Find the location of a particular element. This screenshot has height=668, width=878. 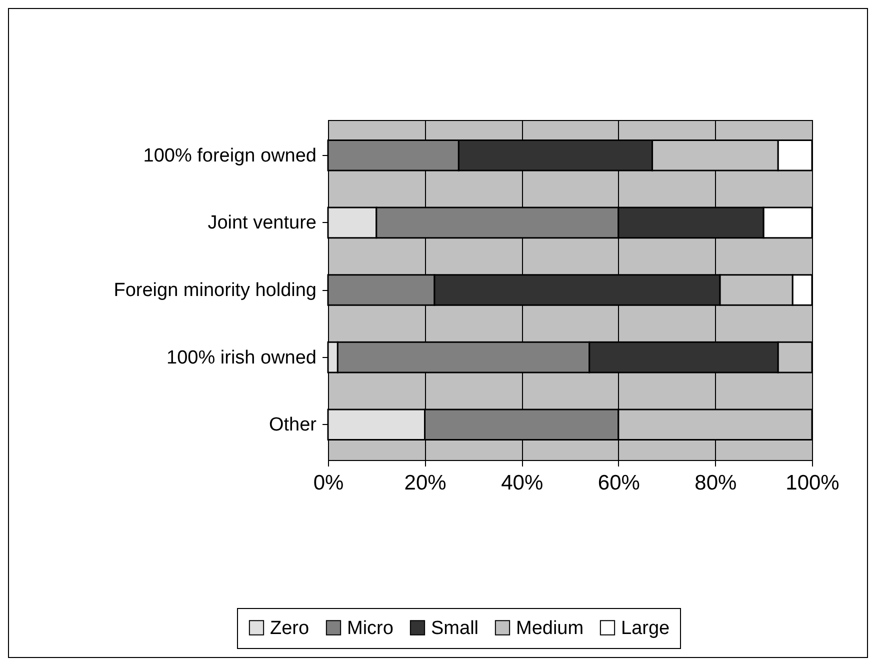

legend-label: Large is located at coordinates (645, 628).